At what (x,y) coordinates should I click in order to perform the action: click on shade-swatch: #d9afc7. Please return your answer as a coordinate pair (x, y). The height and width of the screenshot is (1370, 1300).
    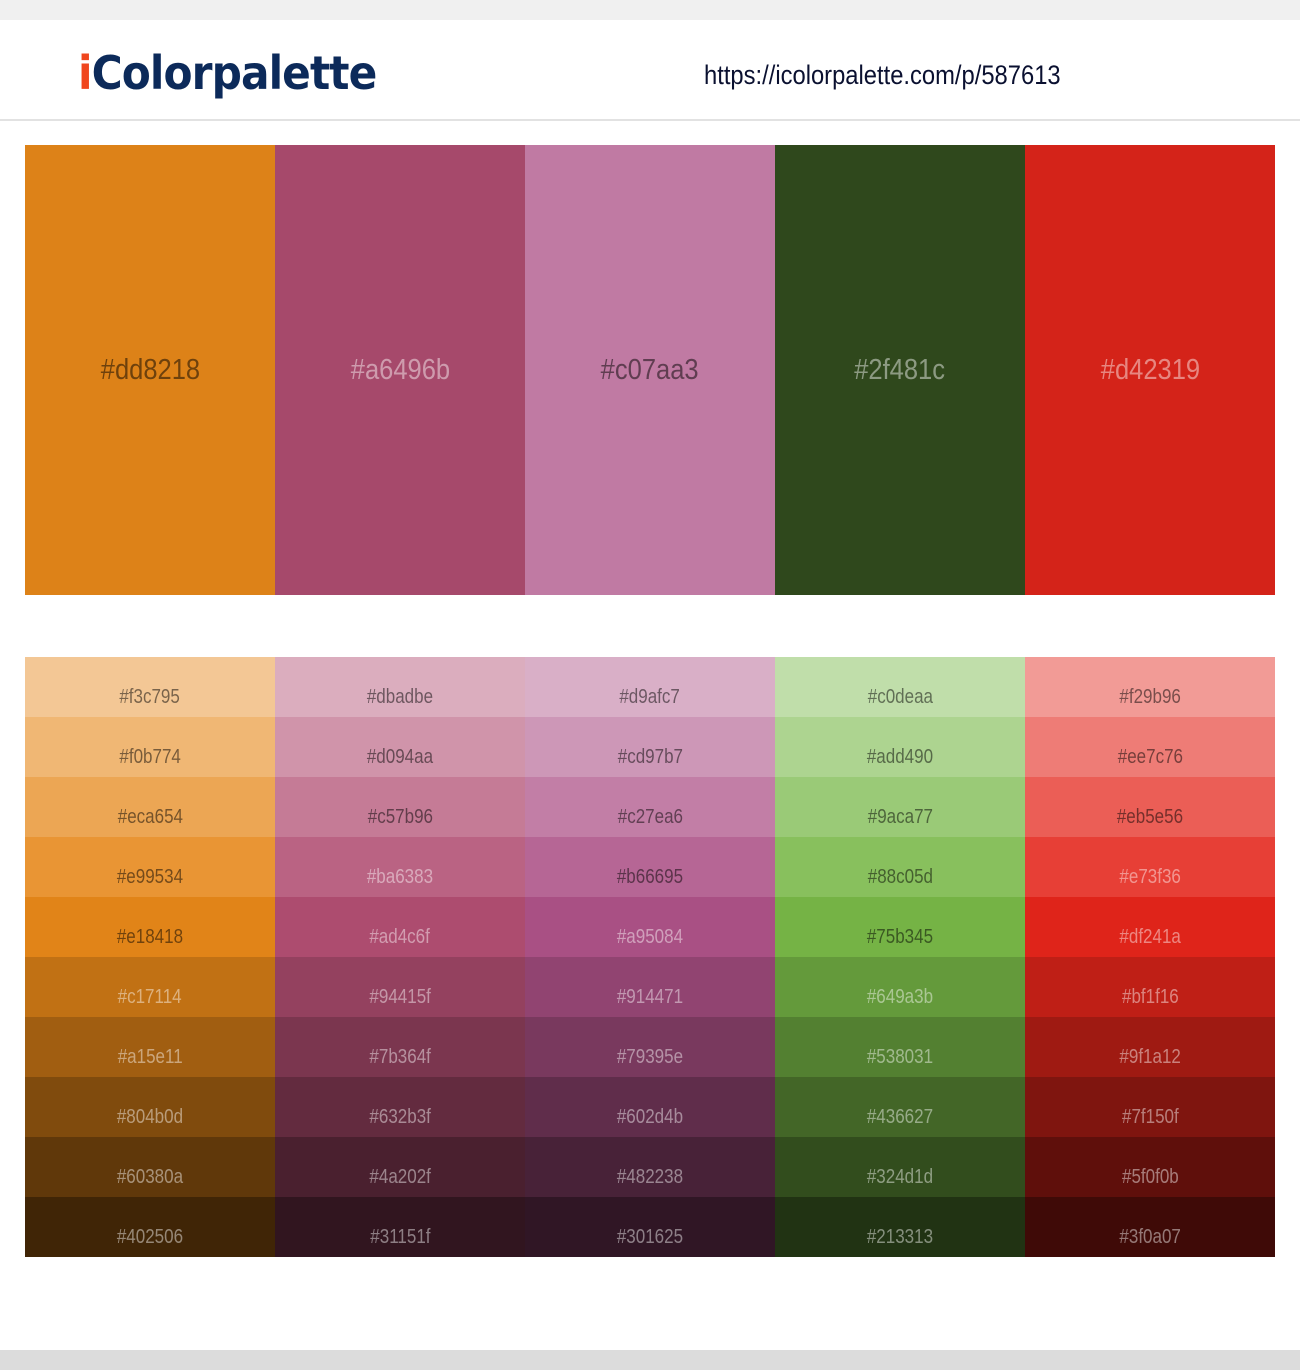
    Looking at the image, I should click on (650, 687).